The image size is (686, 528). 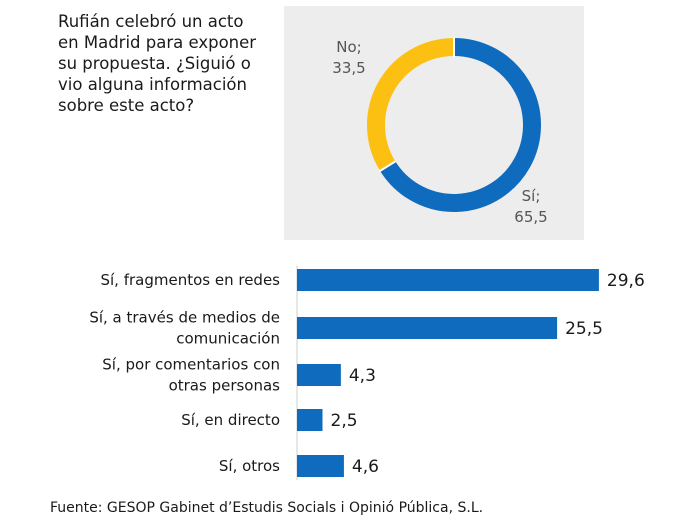 What do you see at coordinates (190, 280) in the screenshot?
I see `category-label: Sí, fragmentos en redes` at bounding box center [190, 280].